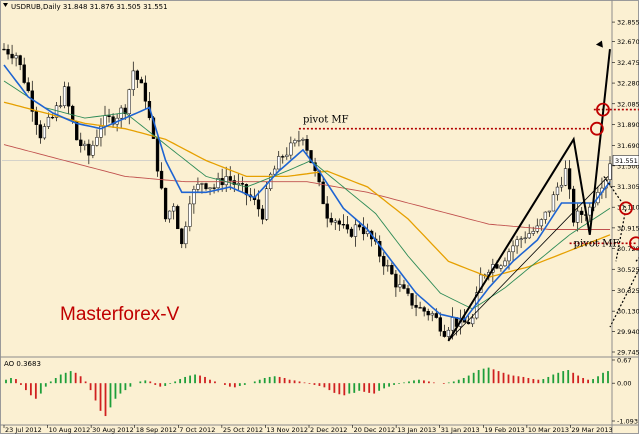 The width and height of the screenshot is (639, 434). Describe the element at coordinates (5, 5) in the screenshot. I see `symbol-dropdown-icon` at that location.